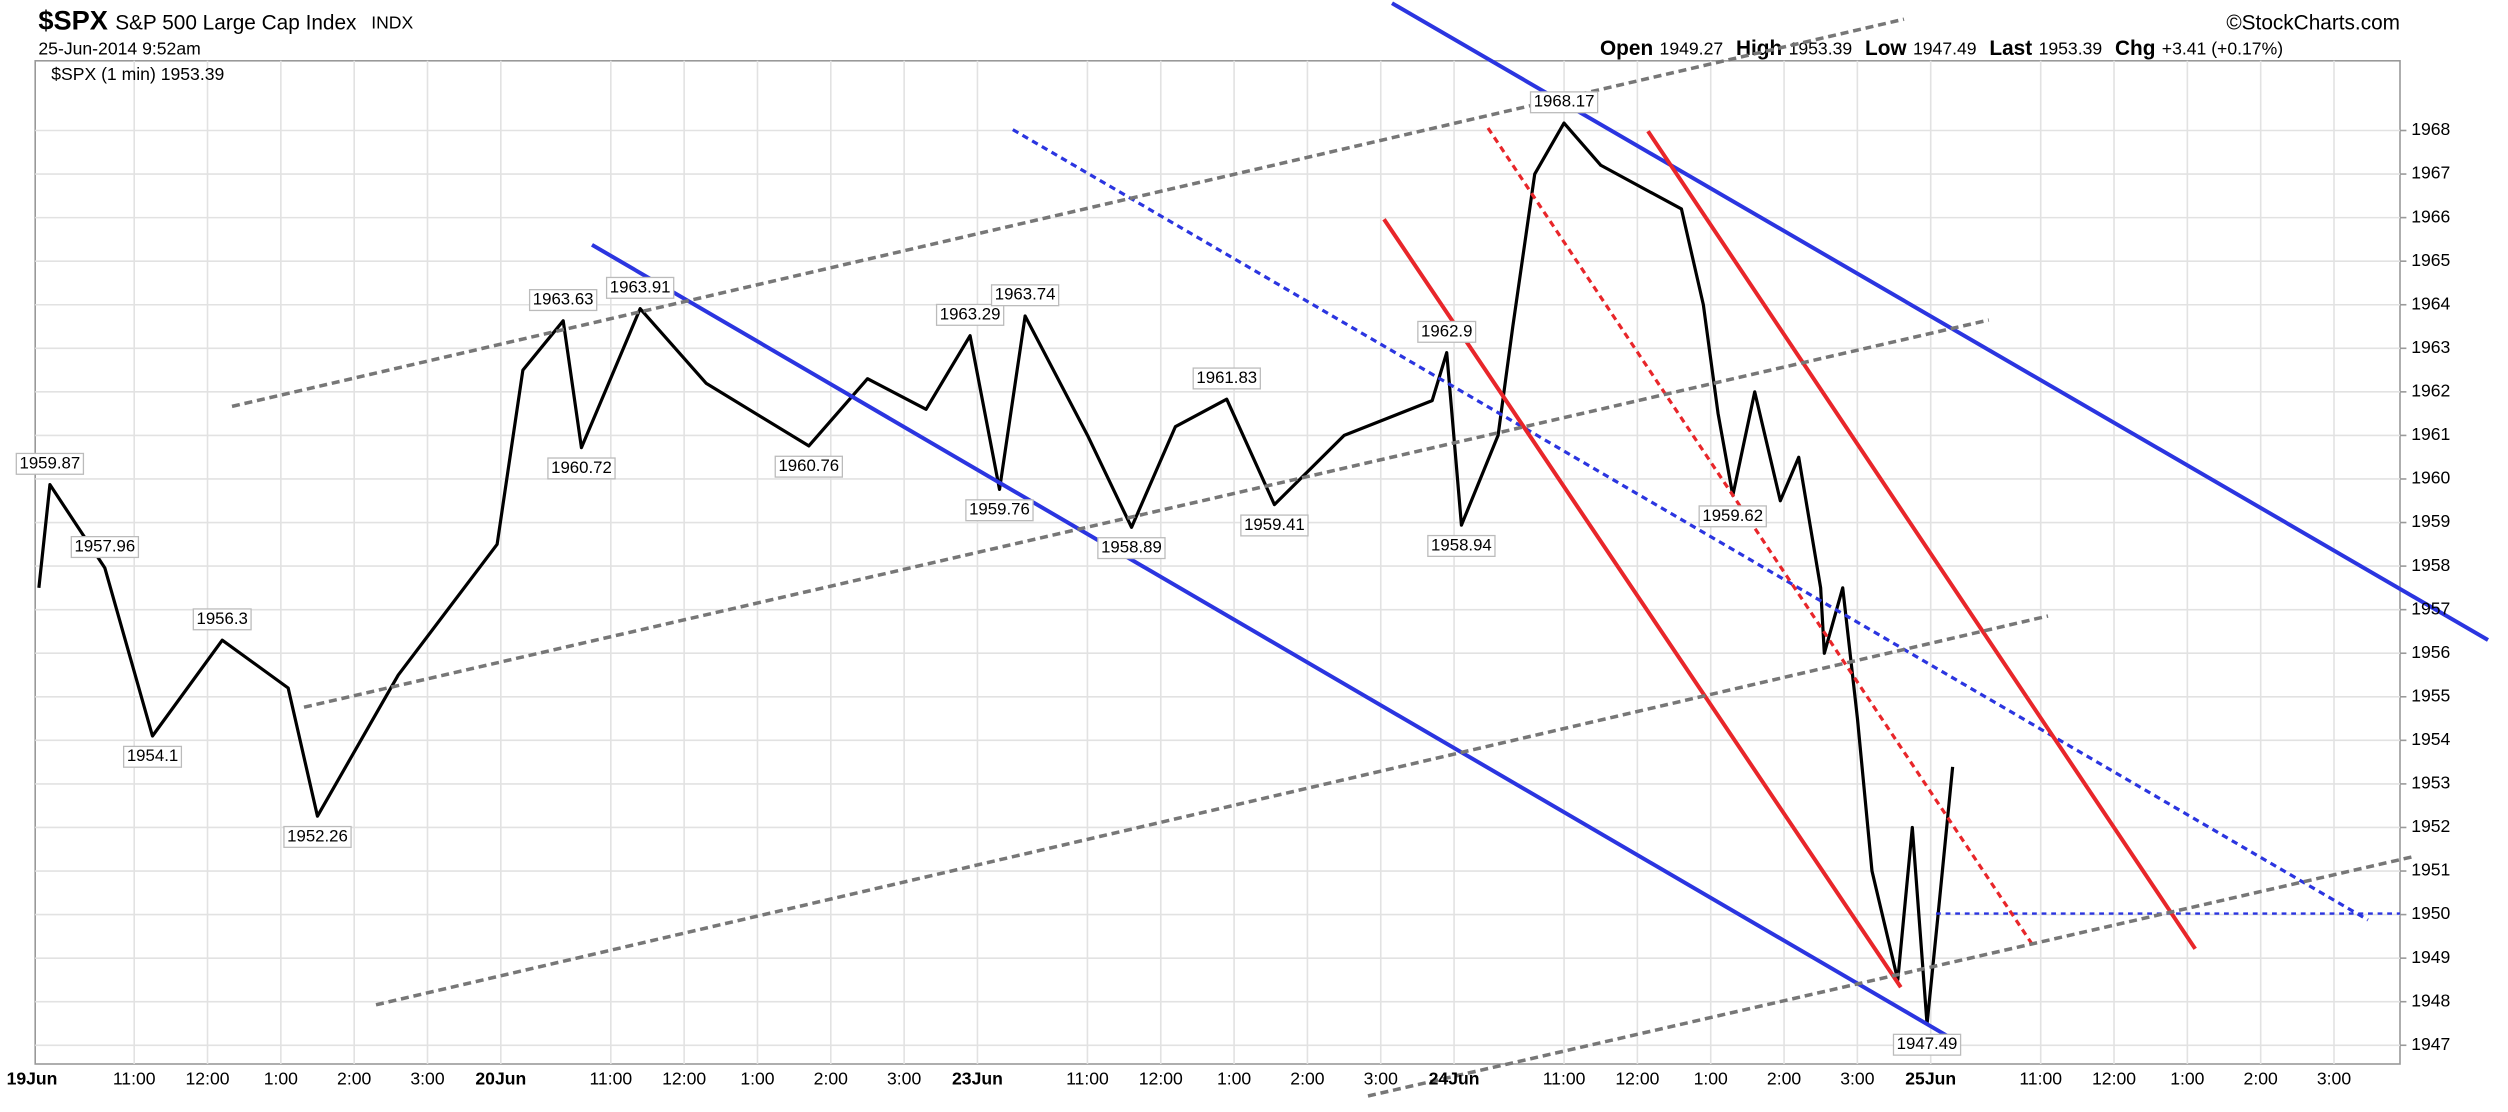  What do you see at coordinates (137, 74) in the screenshot?
I see `legend-entry: $SPX (1 min) 1953.39` at bounding box center [137, 74].